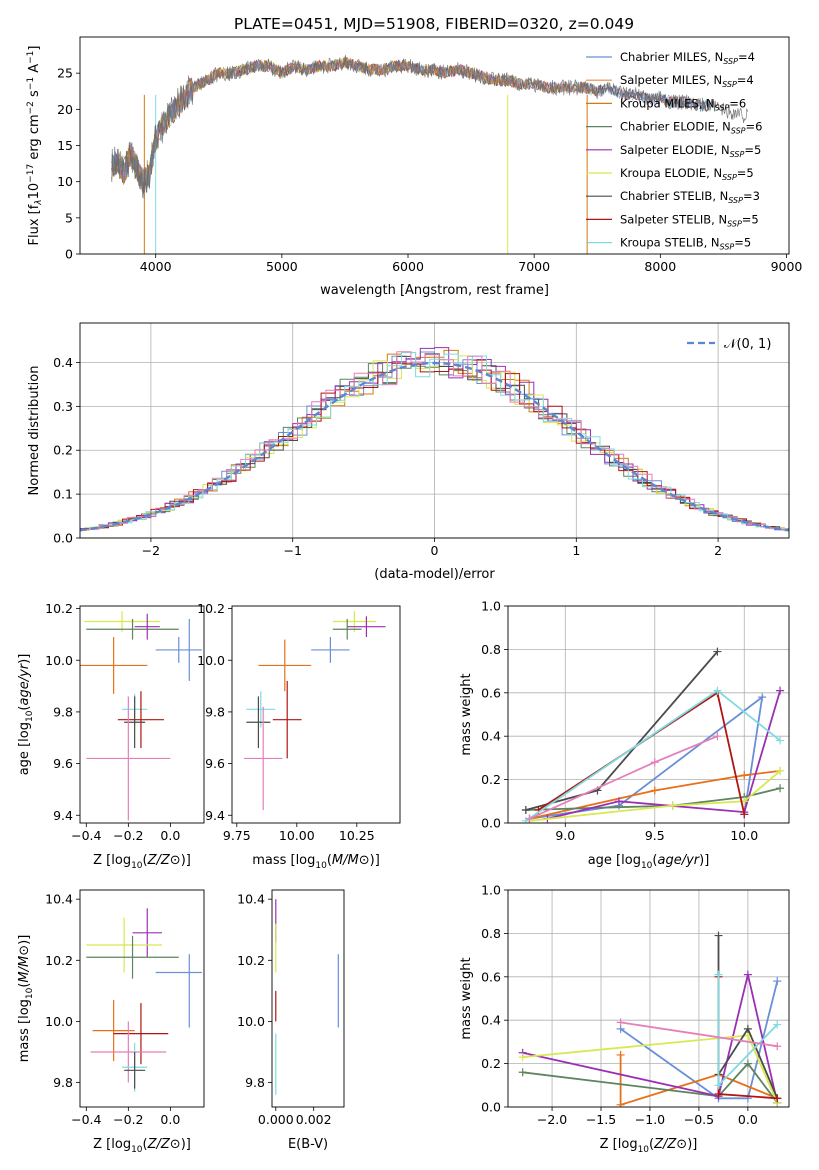 The height and width of the screenshot is (1170, 819). Describe the element at coordinates (687, 58) in the screenshot. I see `legend-label: Chabrier MILES, NSSP=4` at that location.